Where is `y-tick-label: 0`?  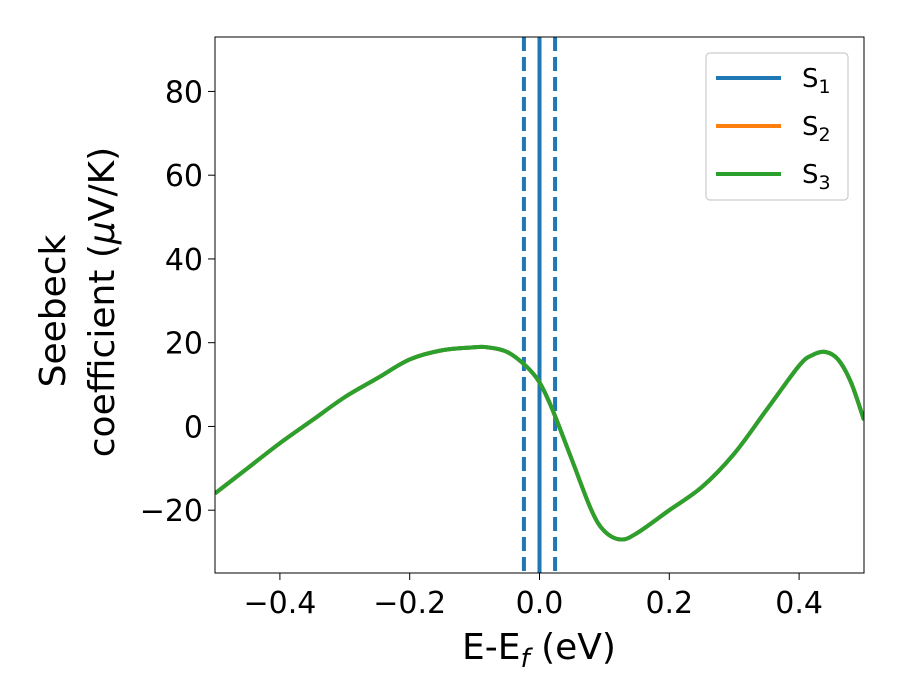 y-tick-label: 0 is located at coordinates (193, 427).